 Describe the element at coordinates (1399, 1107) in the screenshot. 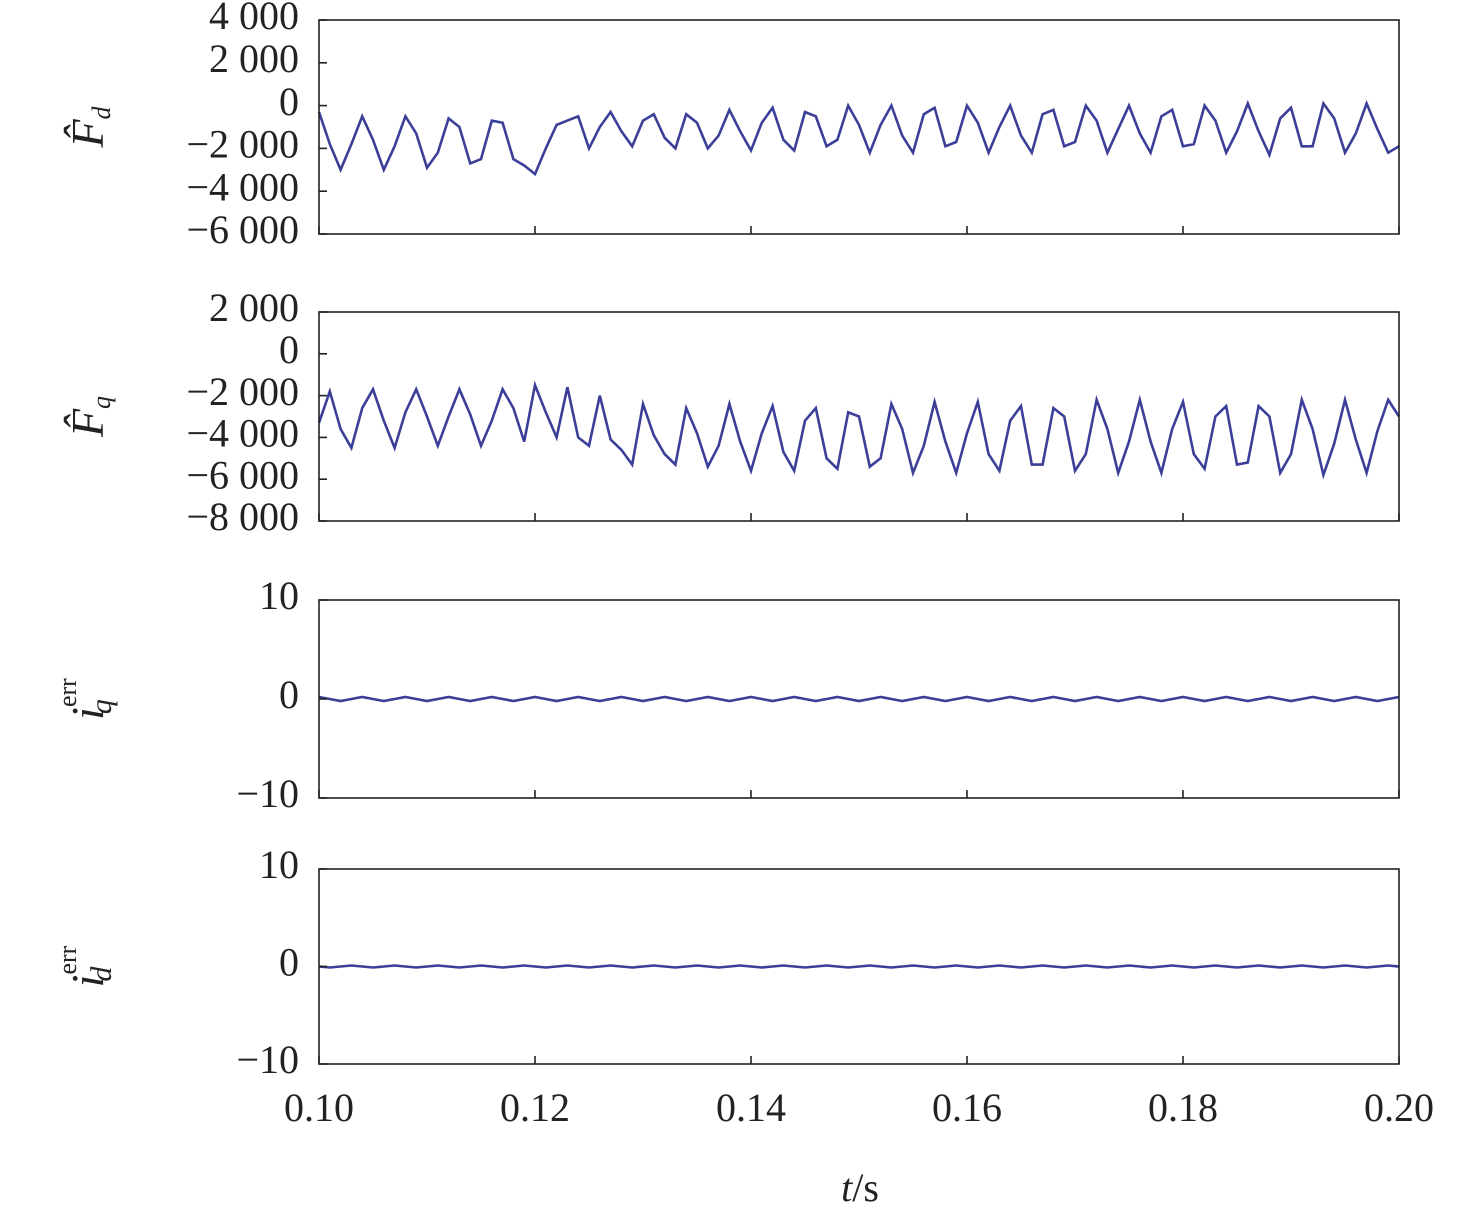

I see `x-tick-label: 0.20` at that location.